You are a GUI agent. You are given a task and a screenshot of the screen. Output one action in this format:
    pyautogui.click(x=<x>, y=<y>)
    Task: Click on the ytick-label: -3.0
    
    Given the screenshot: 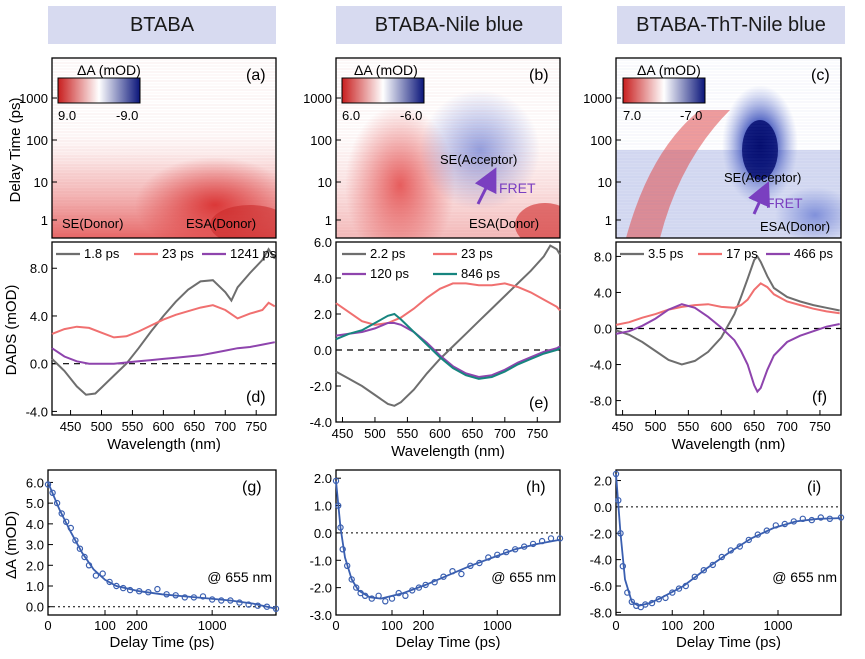 What is the action you would take?
    pyautogui.click(x=321, y=615)
    